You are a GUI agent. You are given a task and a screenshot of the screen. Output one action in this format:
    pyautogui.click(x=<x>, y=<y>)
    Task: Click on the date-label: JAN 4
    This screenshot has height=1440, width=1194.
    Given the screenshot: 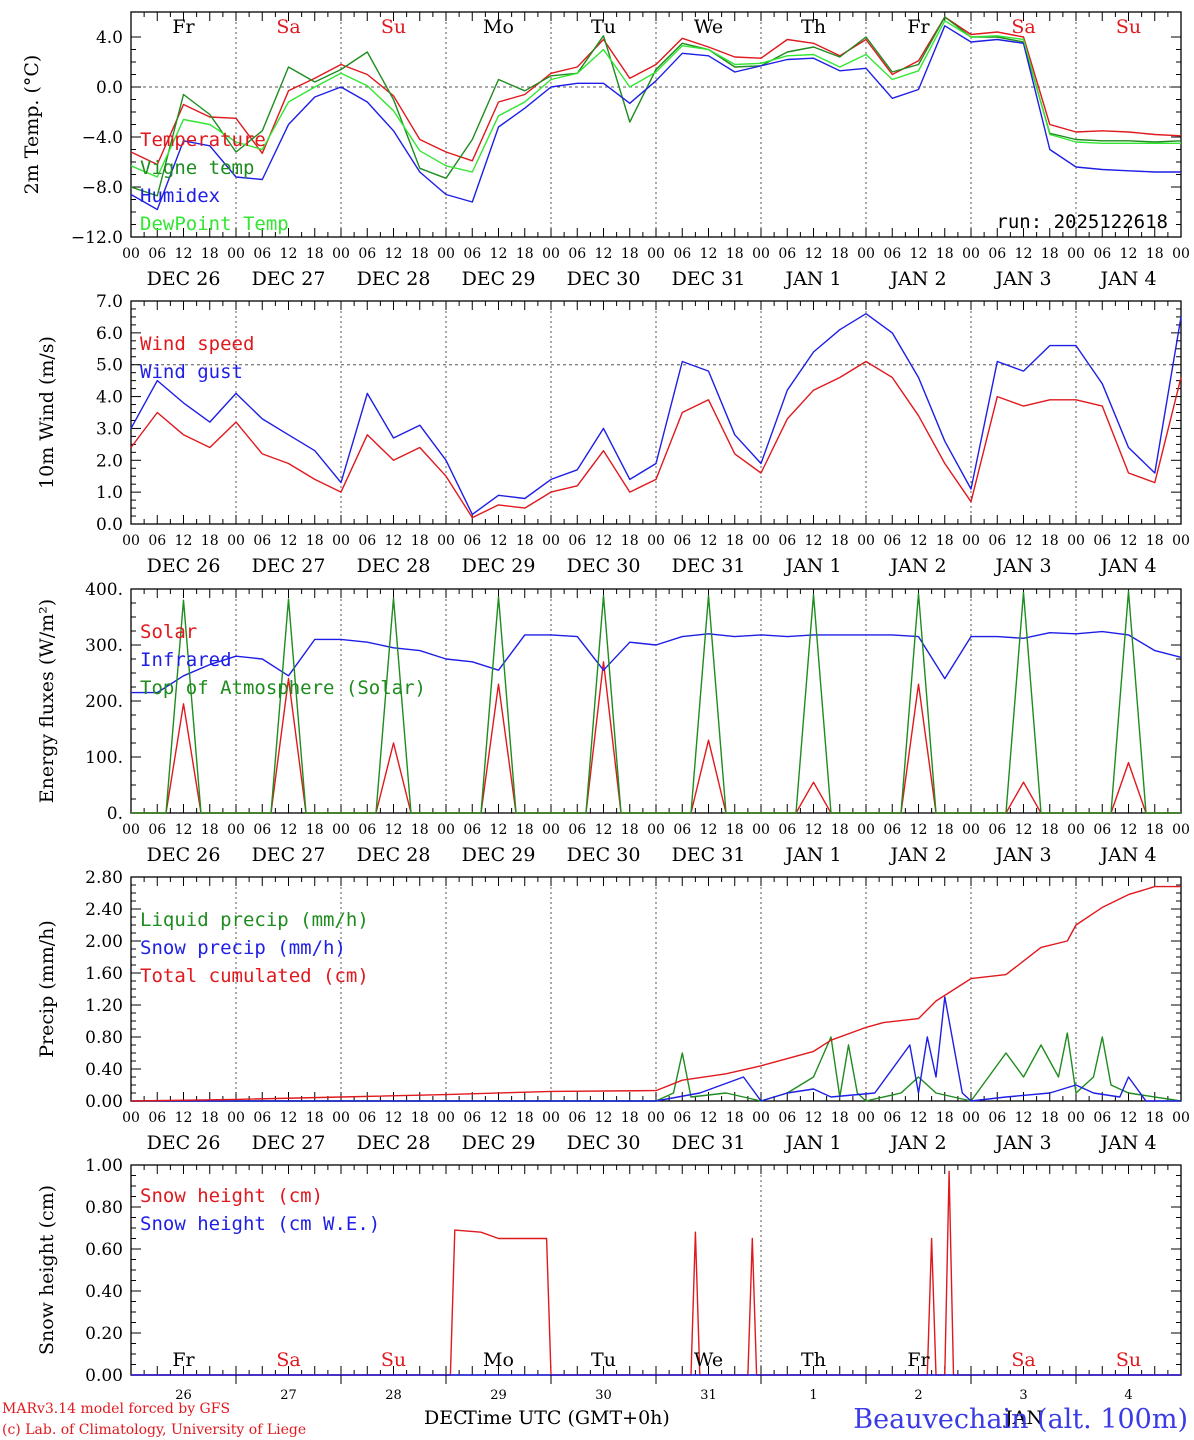 What is the action you would take?
    pyautogui.click(x=1127, y=566)
    